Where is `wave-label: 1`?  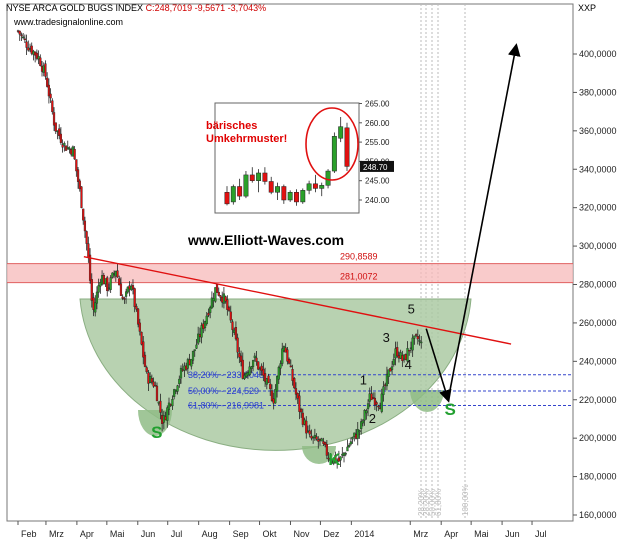
wave-label: 1 is located at coordinates (363, 379).